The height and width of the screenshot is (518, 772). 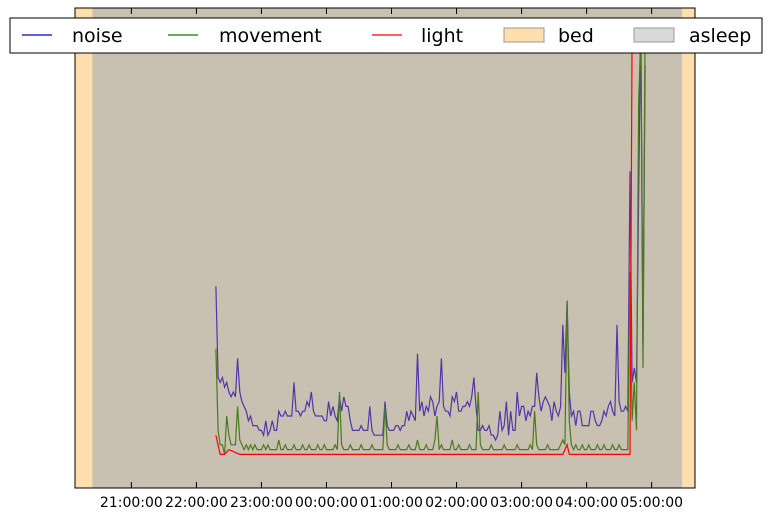 I want to click on legend-label-bed: bed, so click(x=576, y=36).